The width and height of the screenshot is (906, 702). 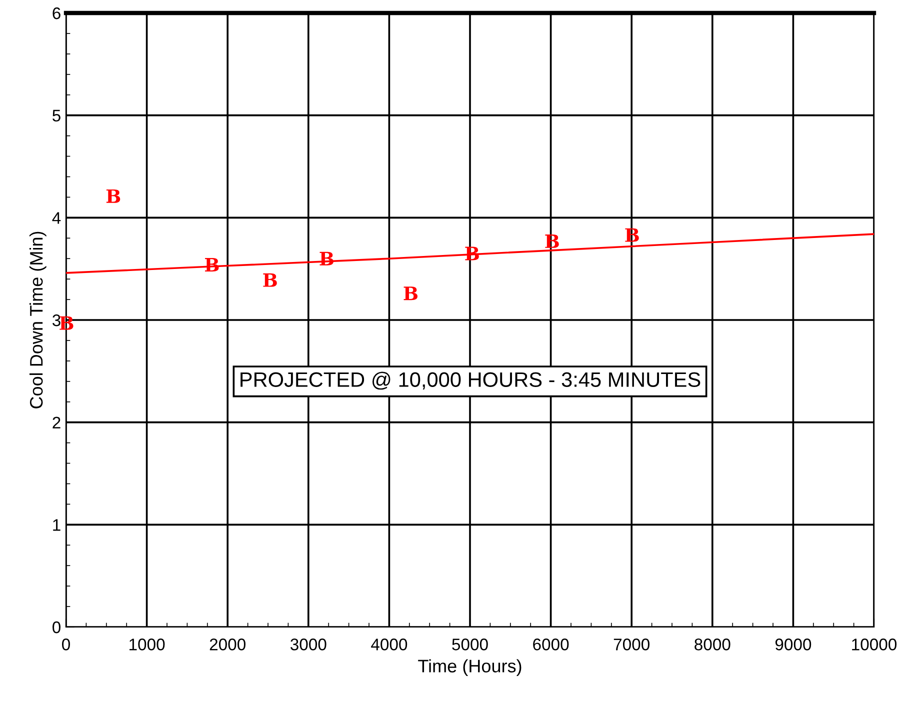 I want to click on x-tick-label: 6000, so click(x=551, y=644).